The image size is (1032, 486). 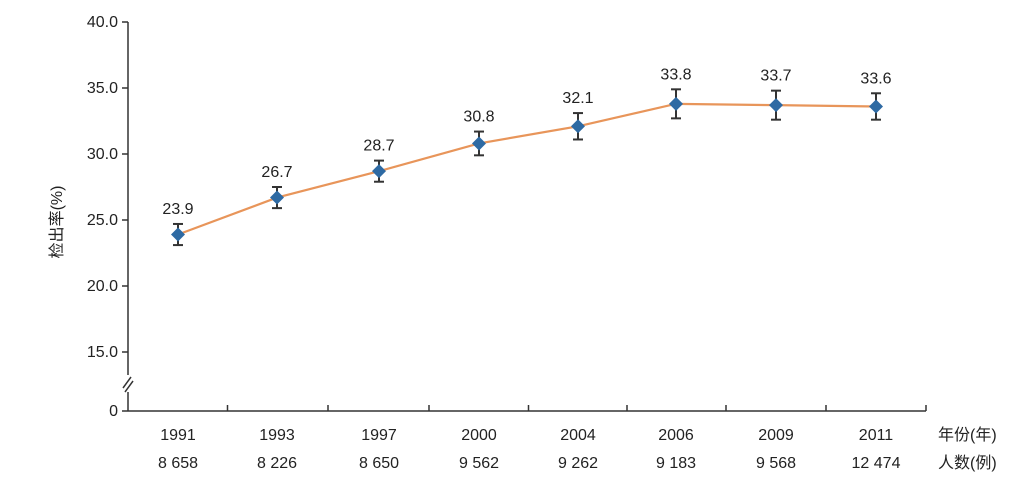 What do you see at coordinates (102, 220) in the screenshot?
I see `y-tick-label: 25.0` at bounding box center [102, 220].